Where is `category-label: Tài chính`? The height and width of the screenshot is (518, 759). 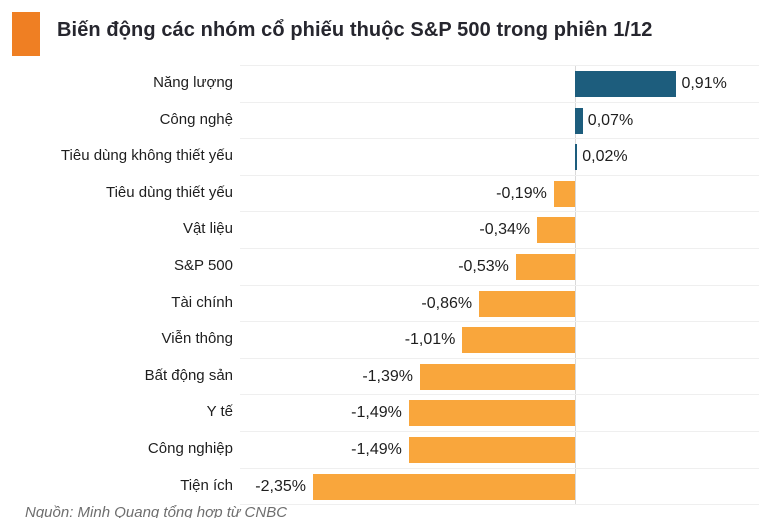
category-label: Tài chính is located at coordinates (202, 302).